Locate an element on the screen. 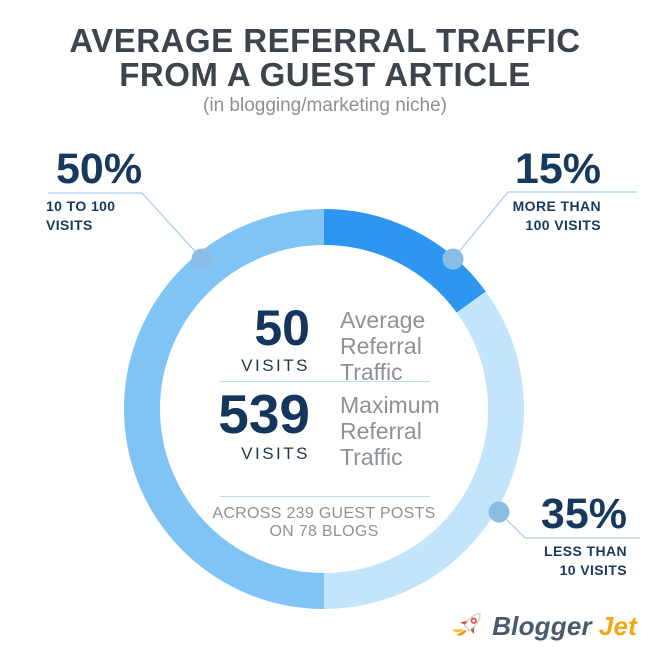 The height and width of the screenshot is (650, 650). center-divider-top is located at coordinates (325, 381).